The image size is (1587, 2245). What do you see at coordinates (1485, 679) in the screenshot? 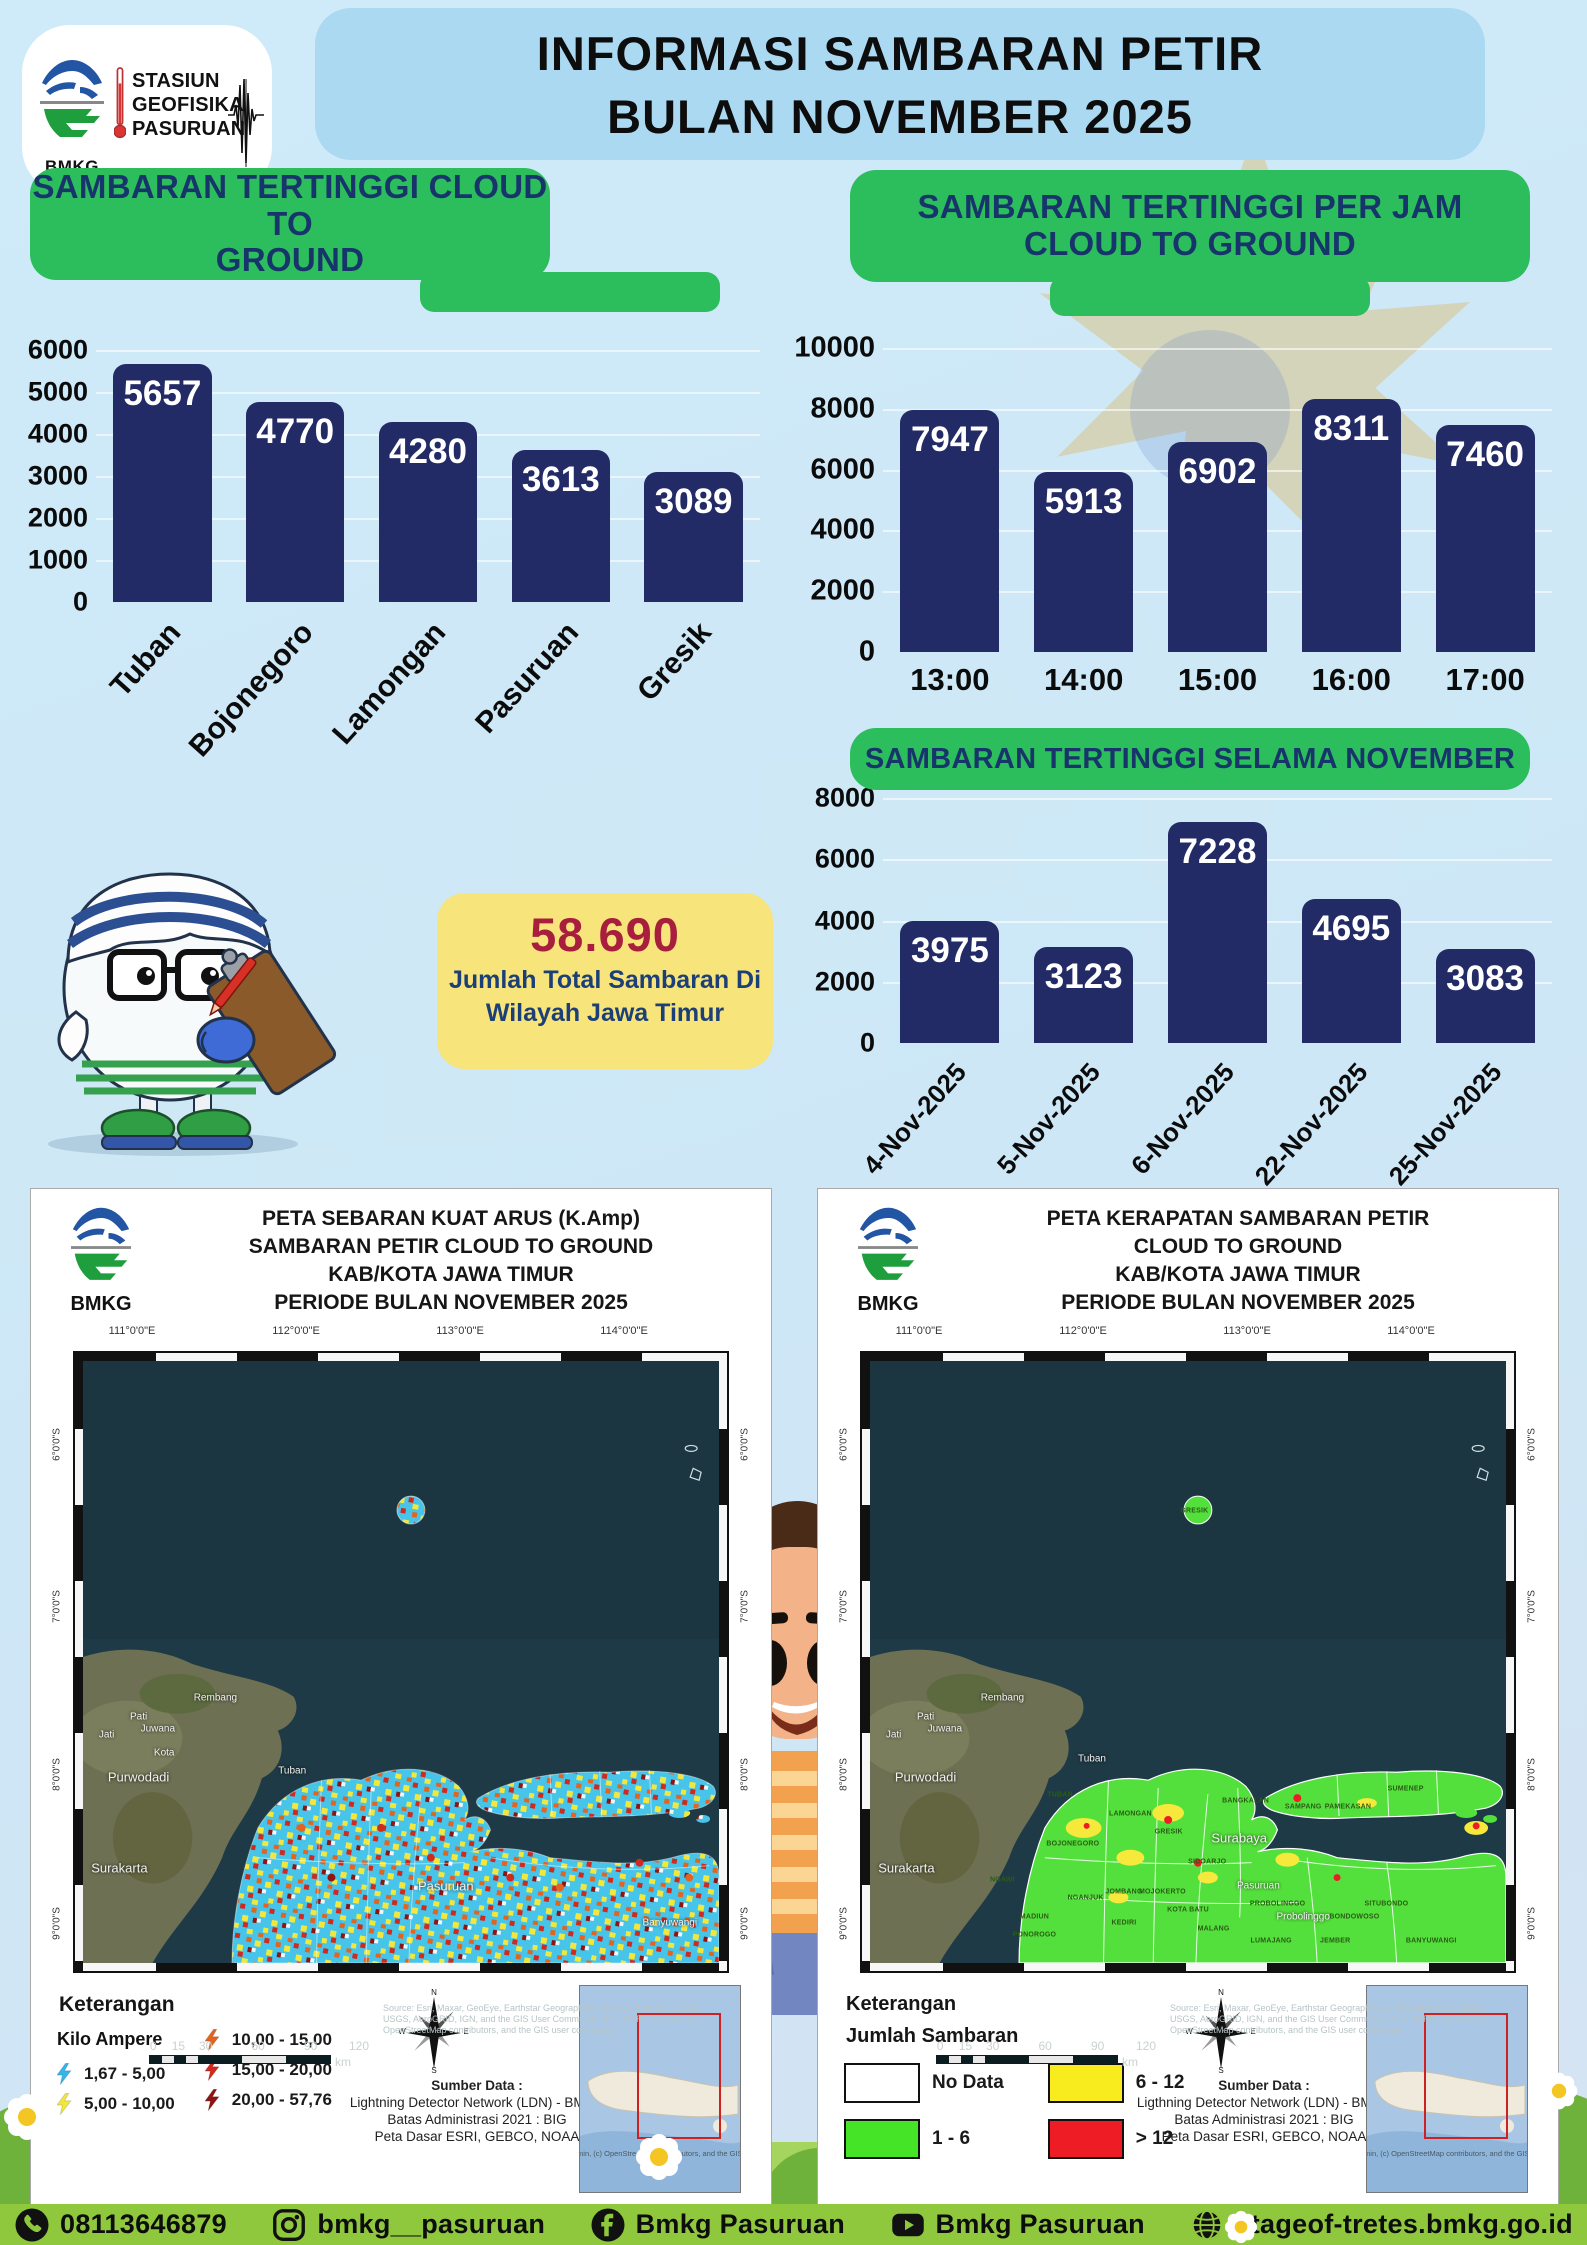
I see `x-tick-label: 17:00` at bounding box center [1485, 679].